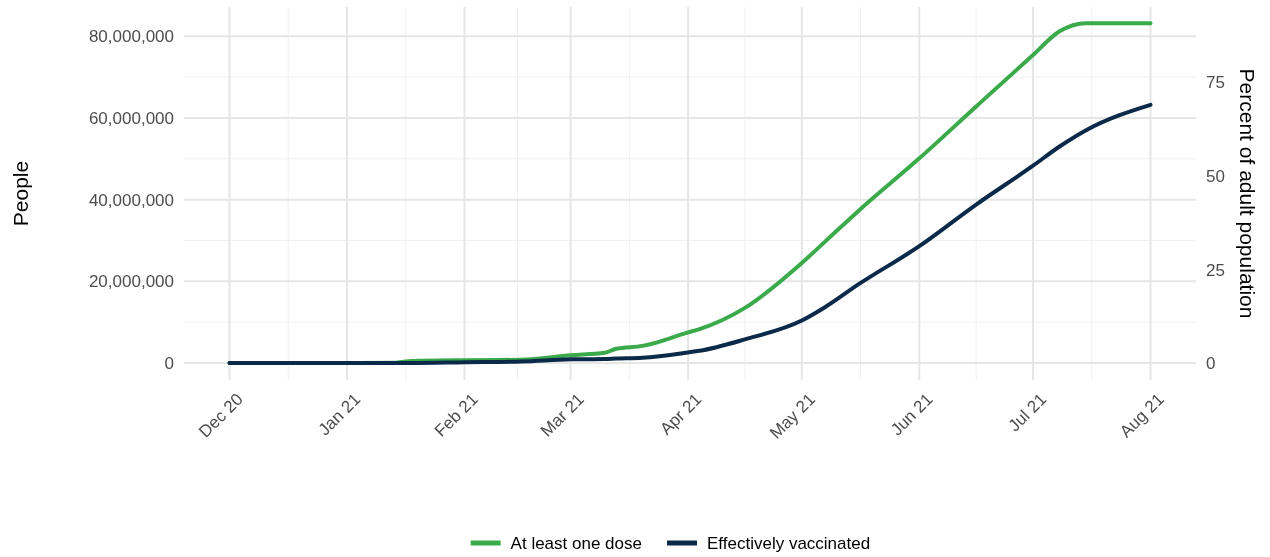 This screenshot has height=557, width=1270. What do you see at coordinates (131, 200) in the screenshot?
I see `y-tick-label: 40,000,000` at bounding box center [131, 200].